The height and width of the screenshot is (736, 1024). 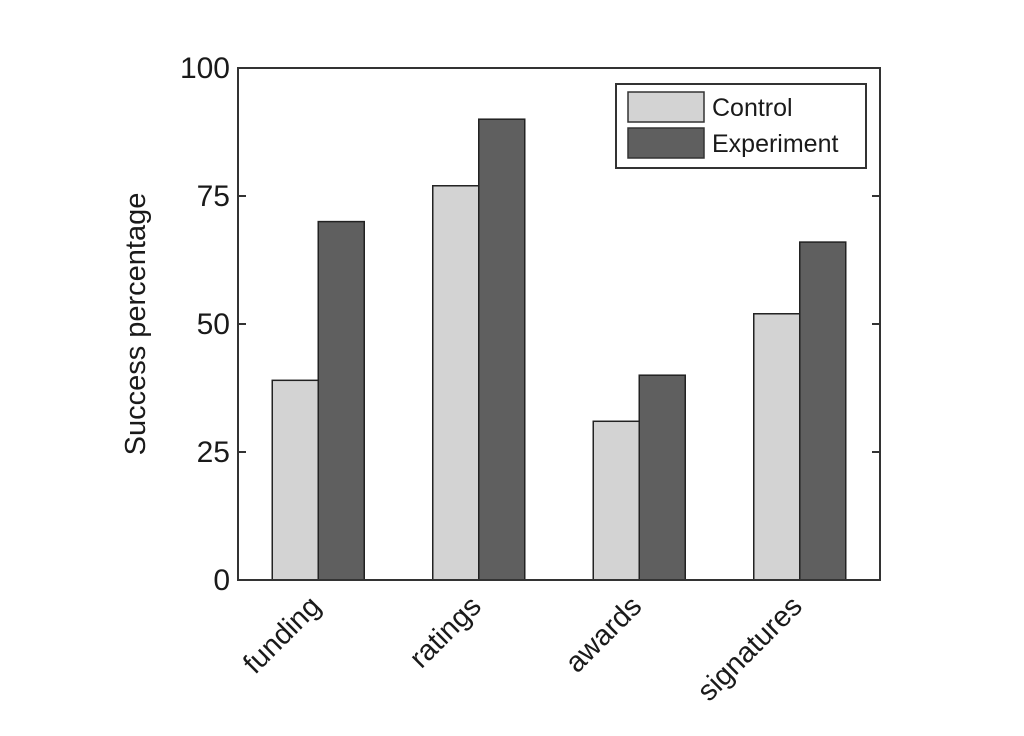 I want to click on legend-swatch-experiment, so click(x=666, y=143).